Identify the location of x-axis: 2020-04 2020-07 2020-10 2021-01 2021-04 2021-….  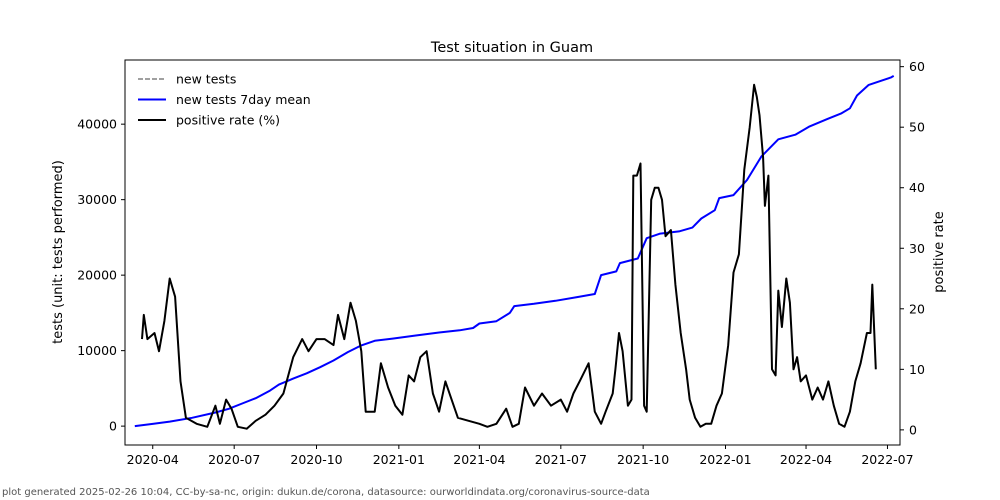
(520, 456).